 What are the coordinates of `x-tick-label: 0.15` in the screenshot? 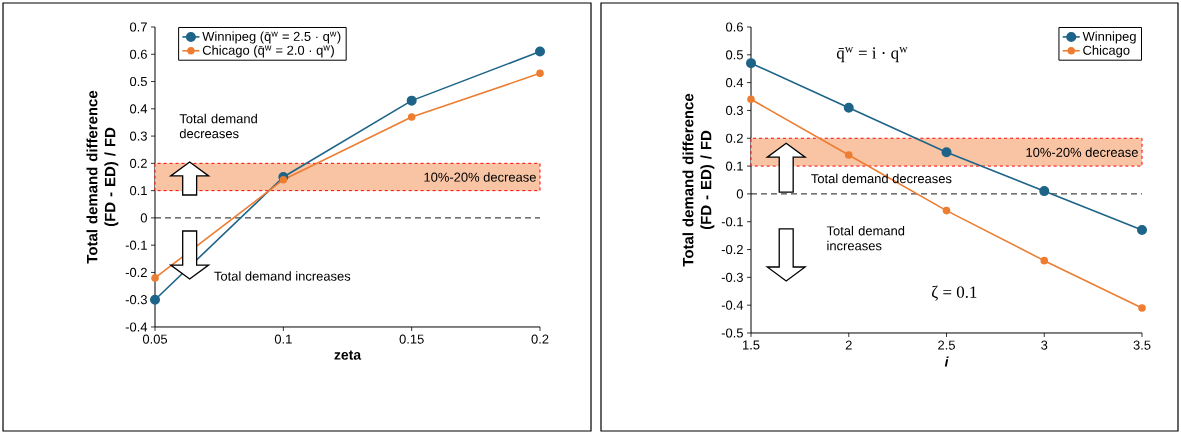 It's located at (411, 339).